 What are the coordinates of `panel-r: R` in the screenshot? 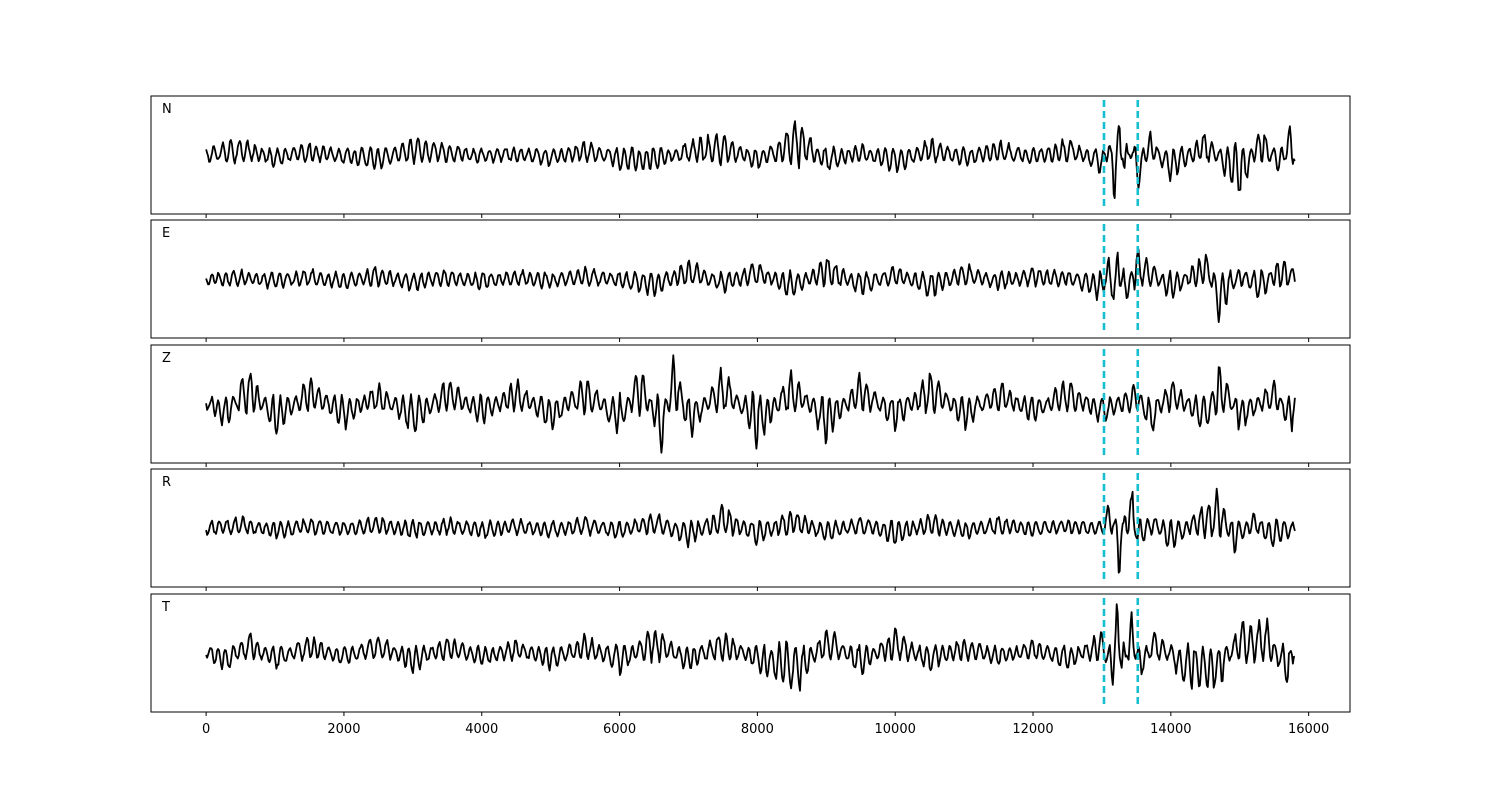 It's located at (750, 529).